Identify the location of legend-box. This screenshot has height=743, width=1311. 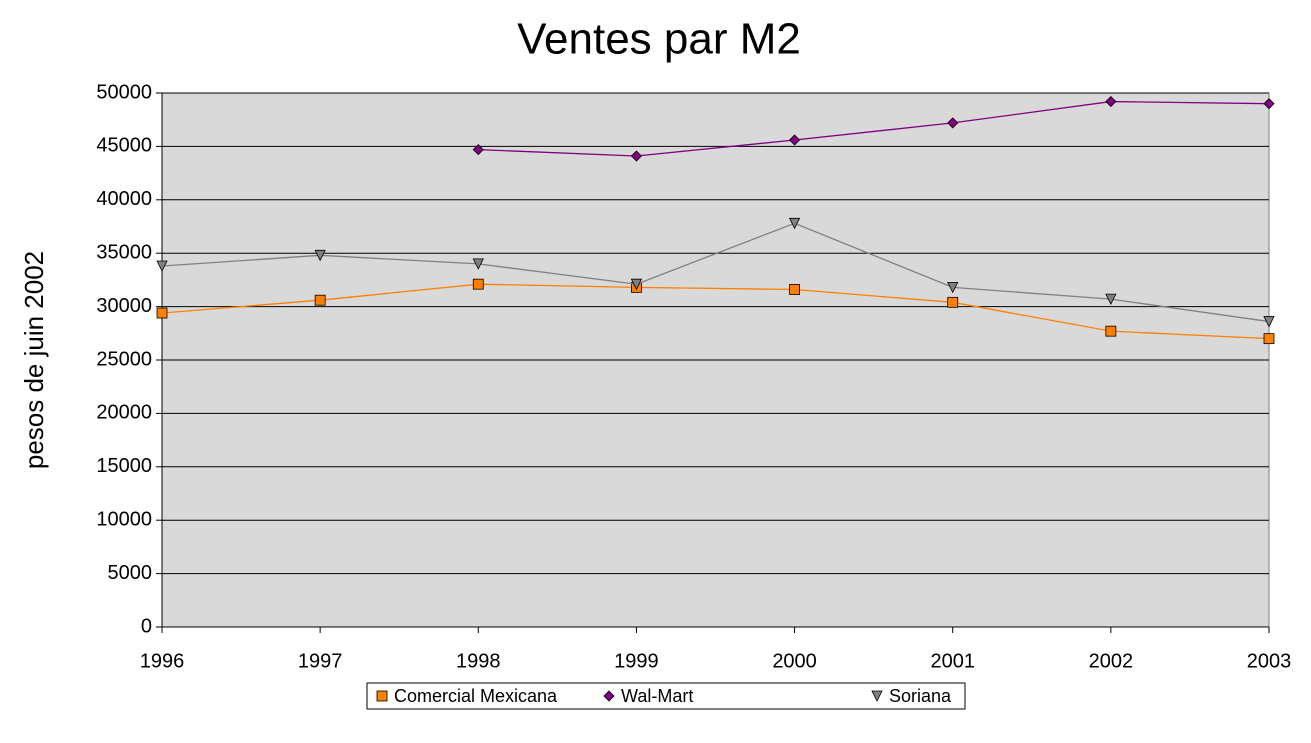
(666, 696).